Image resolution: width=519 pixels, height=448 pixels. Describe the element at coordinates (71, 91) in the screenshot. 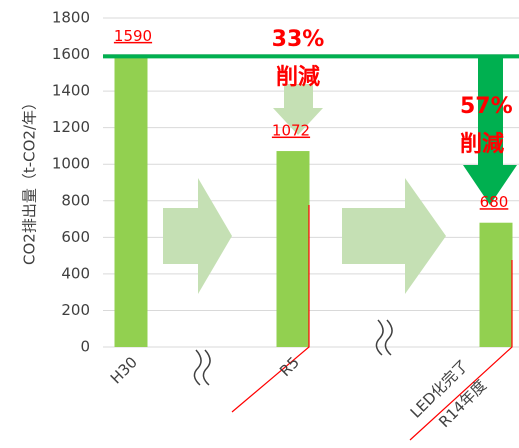

I see `y-tick-label: 1400` at that location.